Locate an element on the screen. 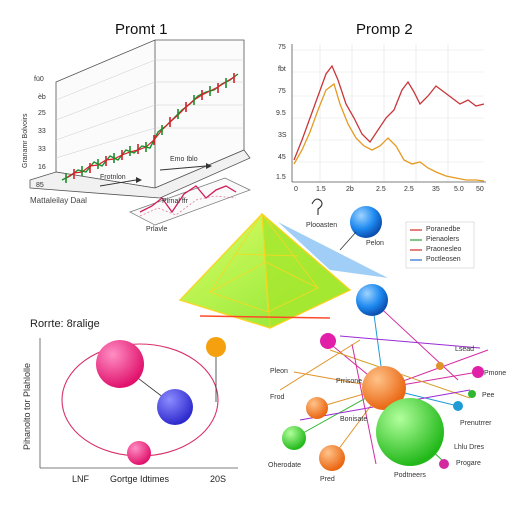 The width and height of the screenshot is (512, 512). legend-entry: Praonesleo is located at coordinates (444, 249).